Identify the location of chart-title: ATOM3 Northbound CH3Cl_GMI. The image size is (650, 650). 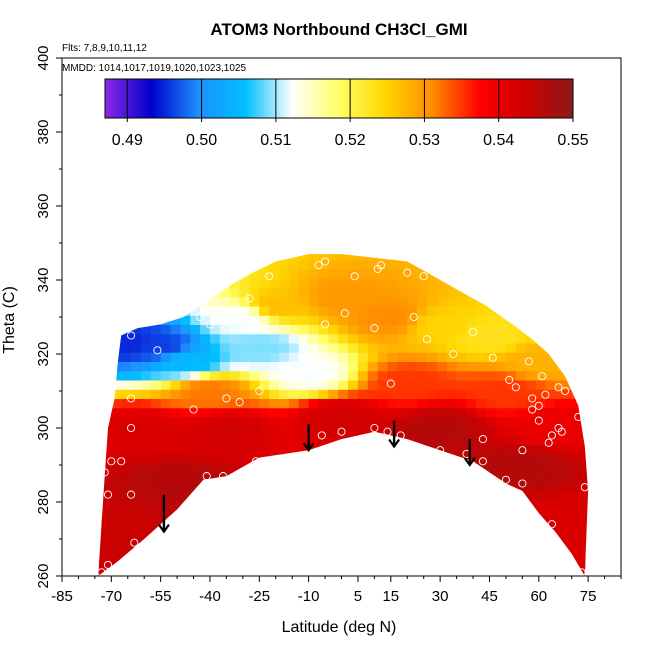
(338, 29).